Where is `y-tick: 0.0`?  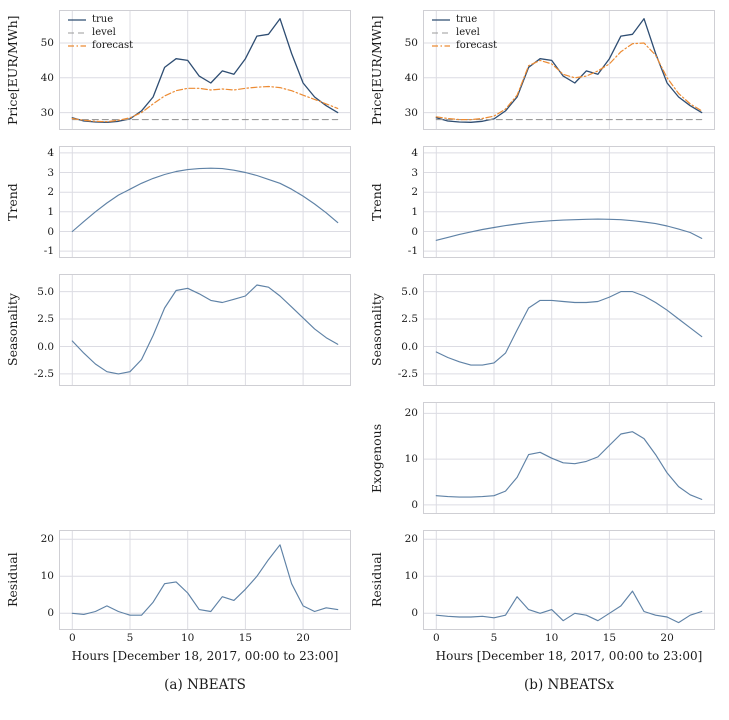
y-tick: 0.0 is located at coordinates (45, 346).